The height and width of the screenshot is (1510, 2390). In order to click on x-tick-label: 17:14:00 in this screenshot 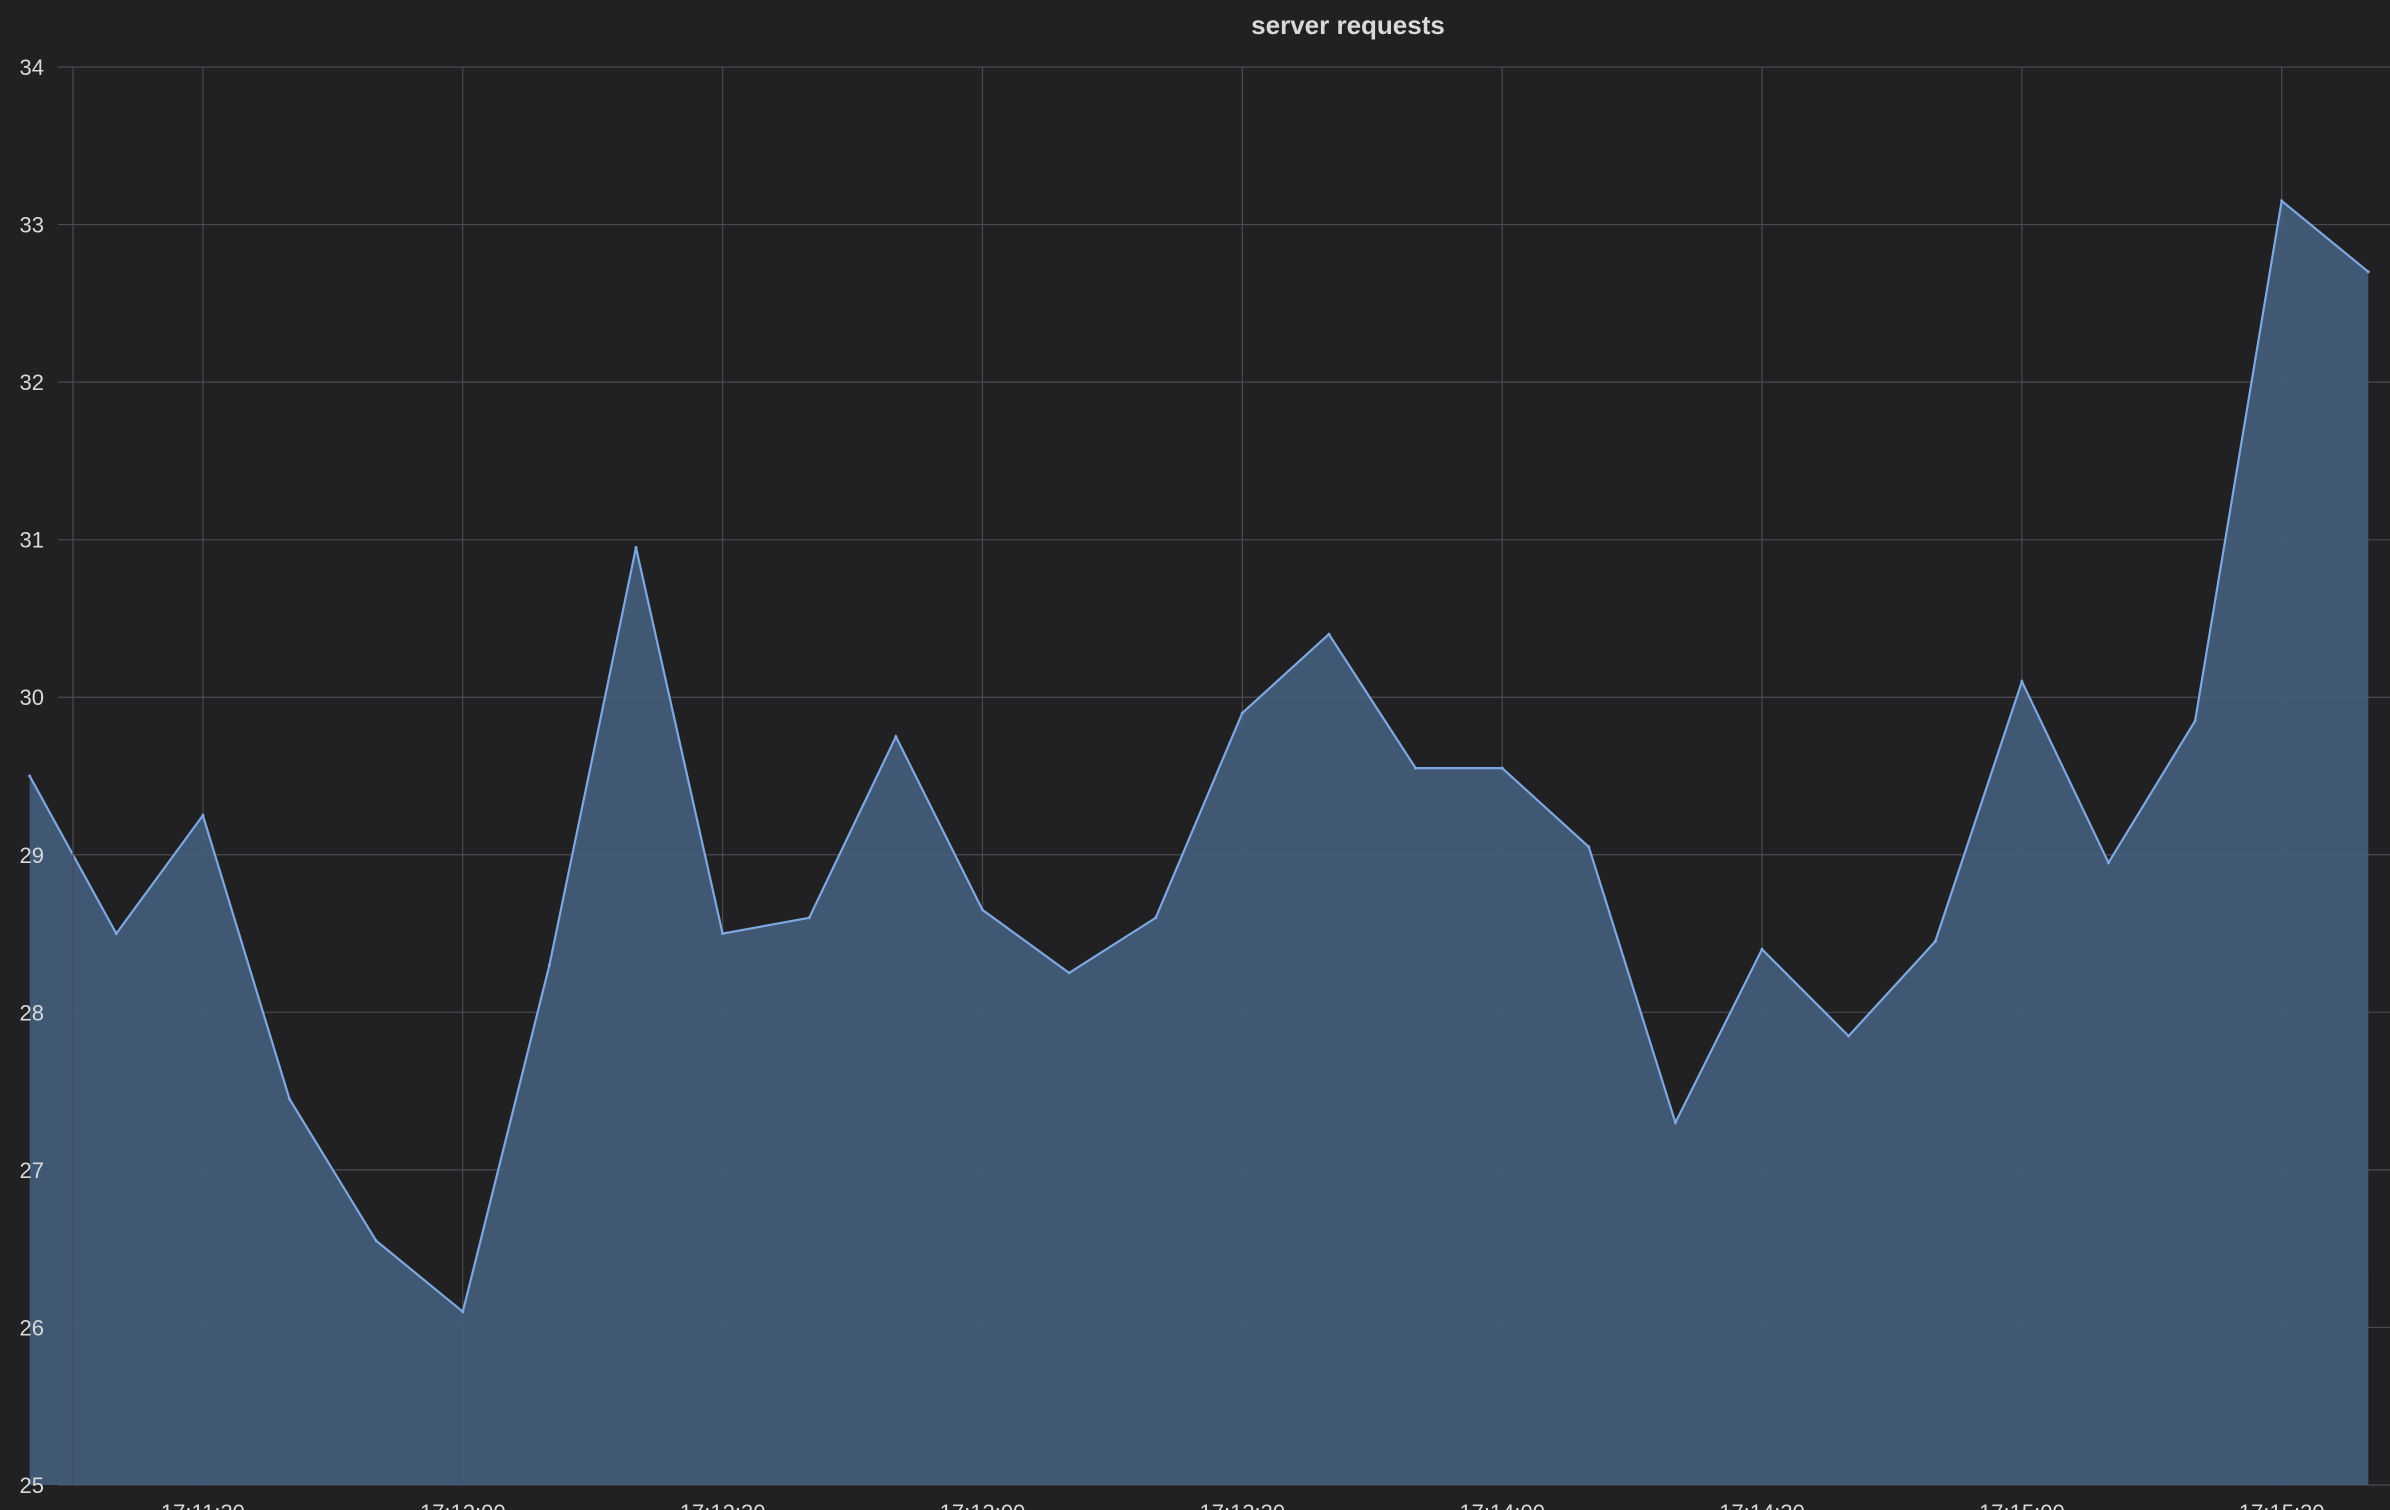, I will do `click(1502, 1505)`.